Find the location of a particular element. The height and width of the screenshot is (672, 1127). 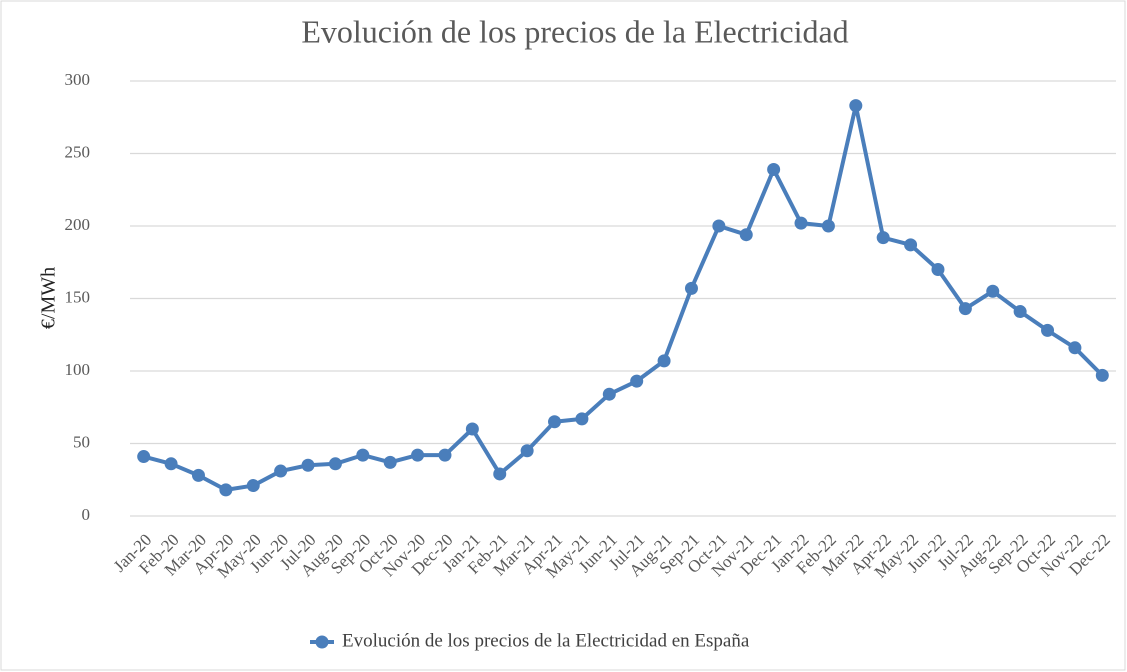

legend-marker is located at coordinates (322, 642).